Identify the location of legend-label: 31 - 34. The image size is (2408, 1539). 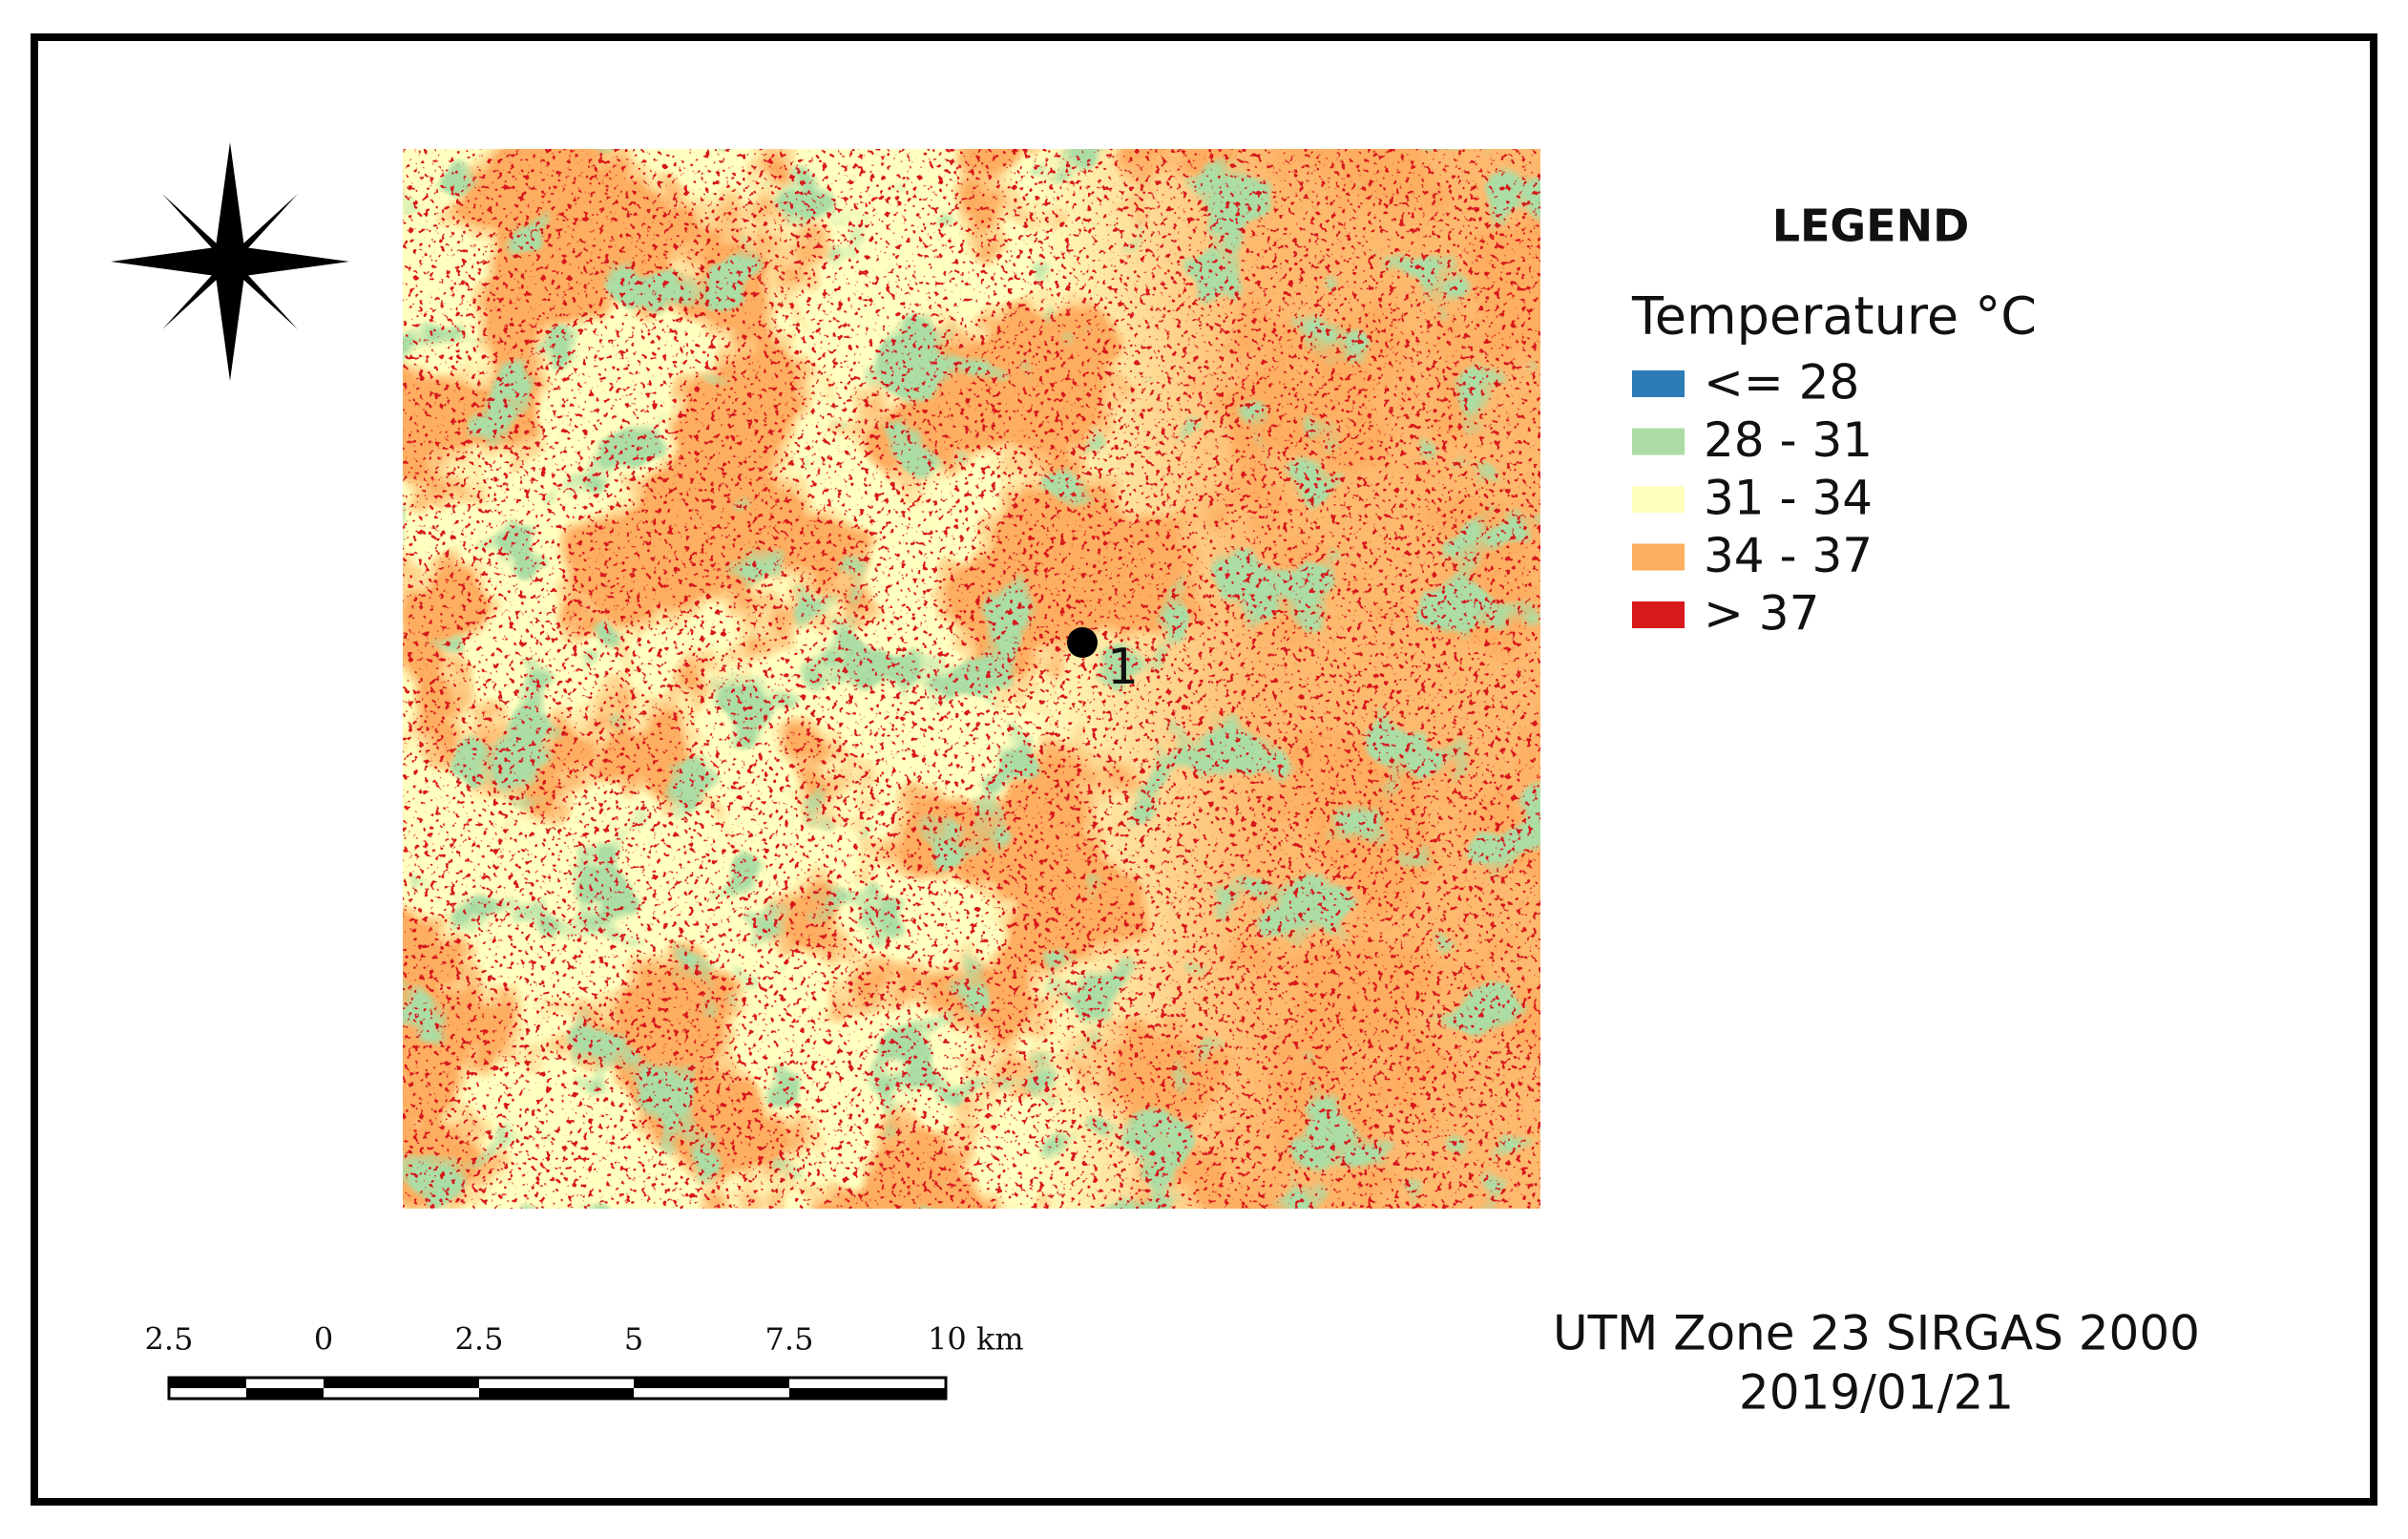
(1788, 498).